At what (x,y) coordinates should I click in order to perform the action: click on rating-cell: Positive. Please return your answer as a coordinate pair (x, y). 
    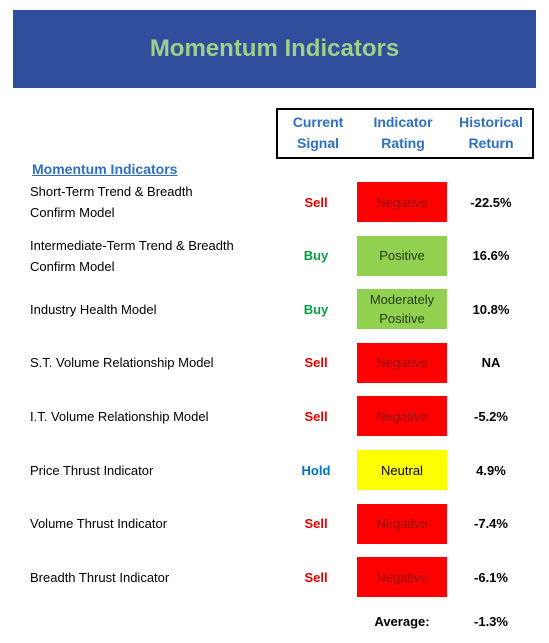
    Looking at the image, I should click on (402, 255).